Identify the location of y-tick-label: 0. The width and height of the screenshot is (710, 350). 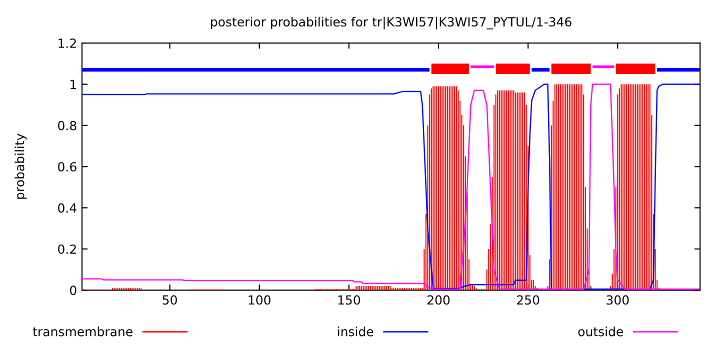
(73, 291).